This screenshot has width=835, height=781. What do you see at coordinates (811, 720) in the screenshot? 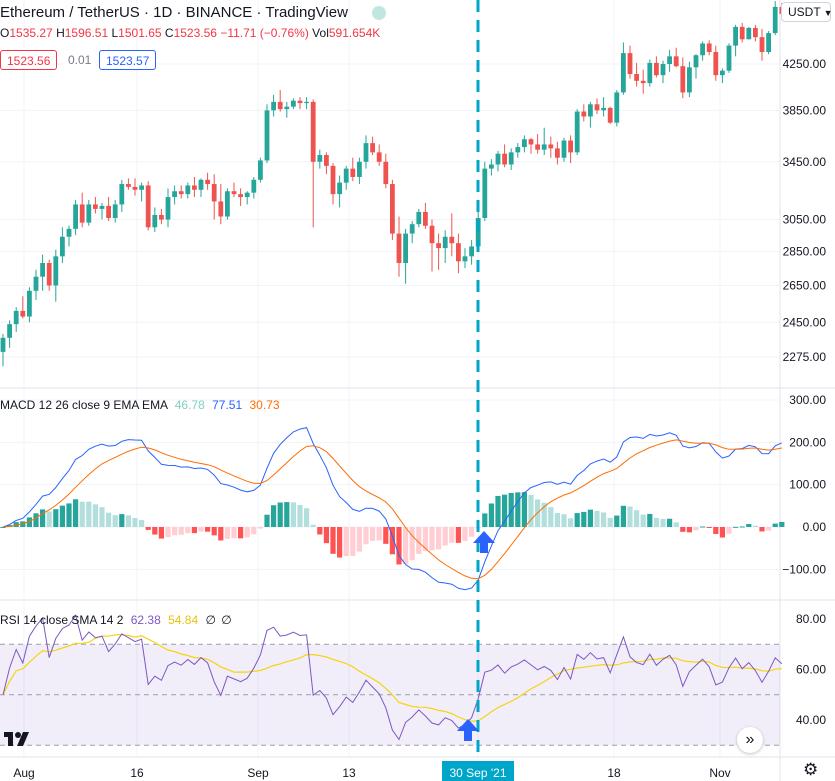
I see `rsi-axis-label: 40.00` at bounding box center [811, 720].